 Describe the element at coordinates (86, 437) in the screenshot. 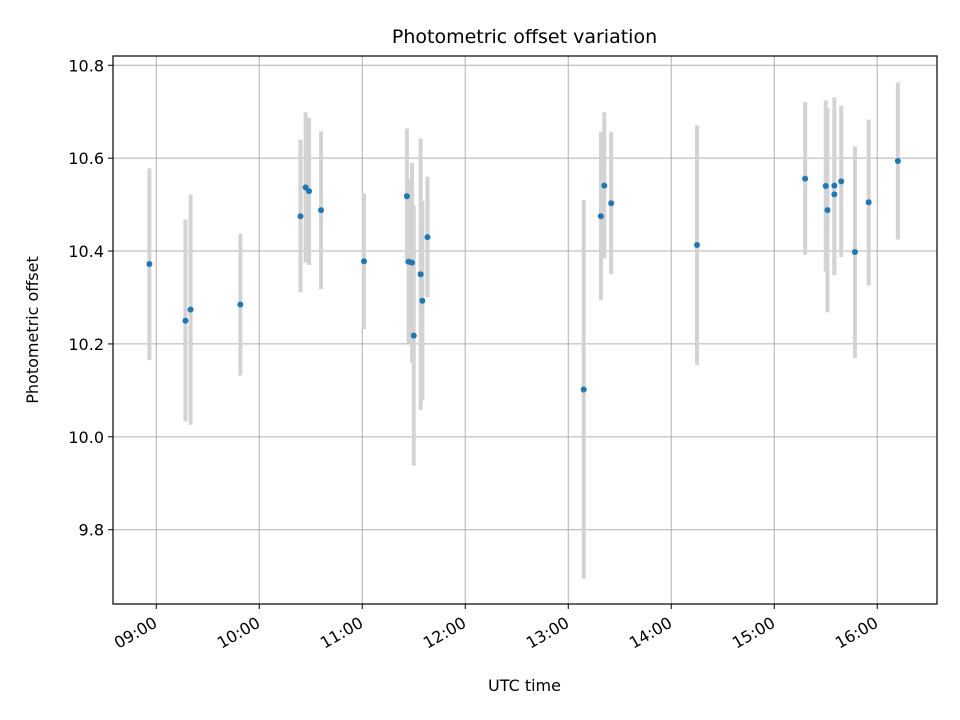

I see `y-tick-label: 10.0` at that location.